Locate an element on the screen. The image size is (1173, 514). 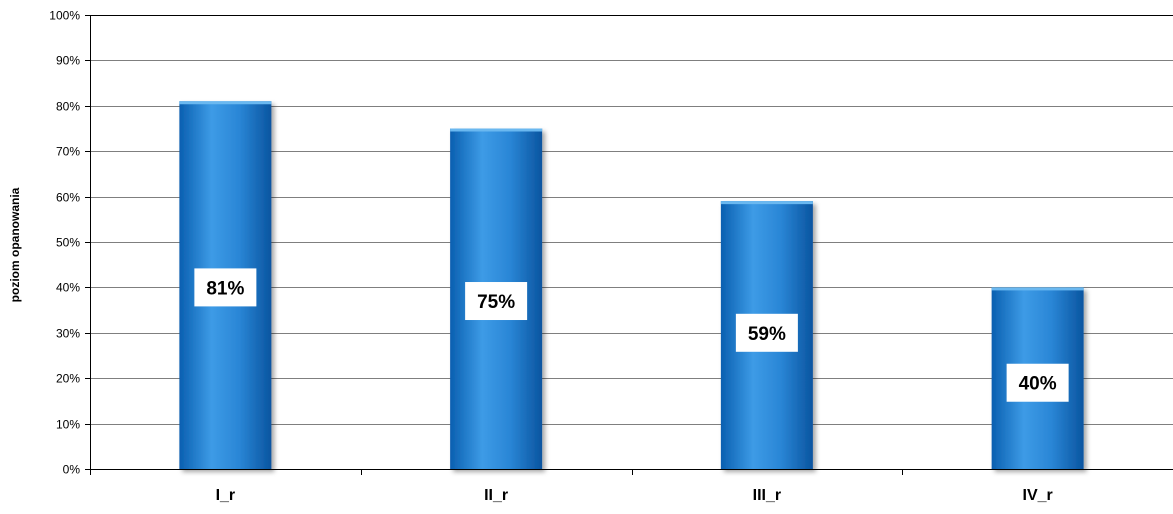
data-label: 81% is located at coordinates (225, 288).